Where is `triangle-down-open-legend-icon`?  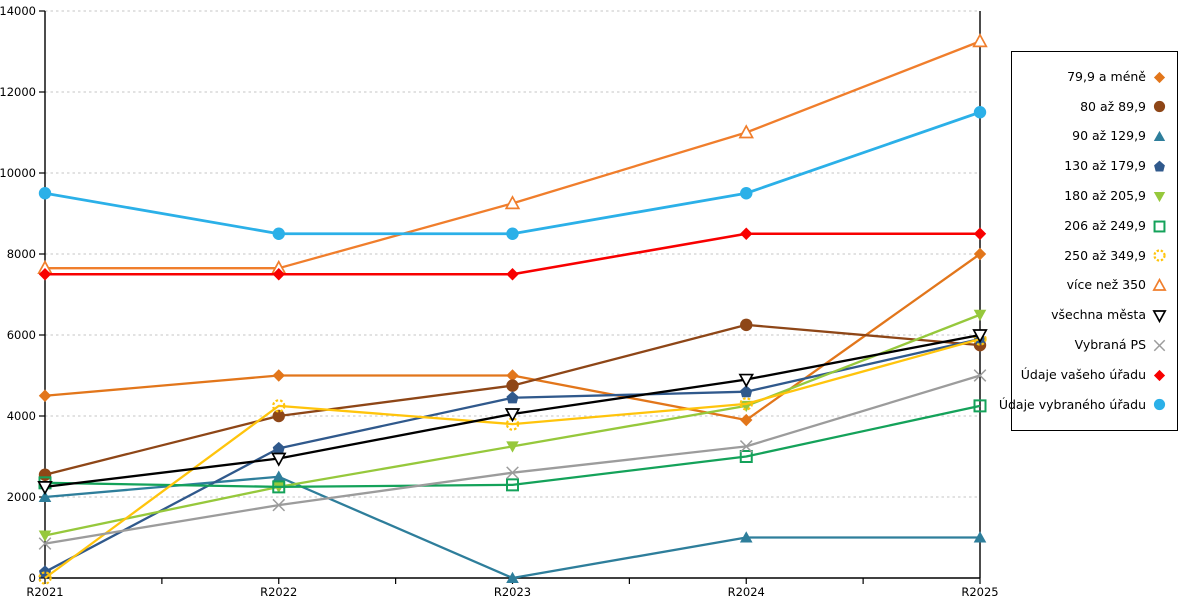 triangle-down-open-legend-icon is located at coordinates (1159, 317).